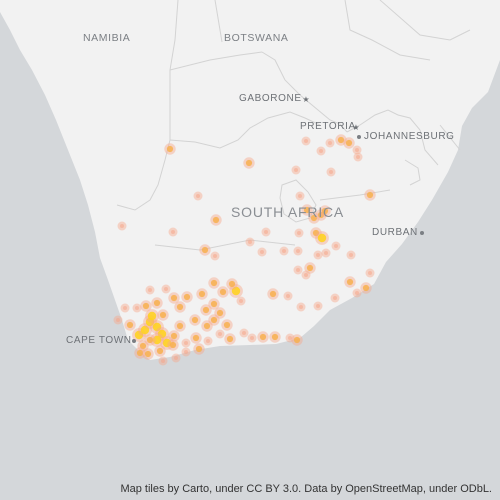 This screenshot has width=500, height=500. I want to click on city-label-gaborone: GABORONE, so click(270, 98).